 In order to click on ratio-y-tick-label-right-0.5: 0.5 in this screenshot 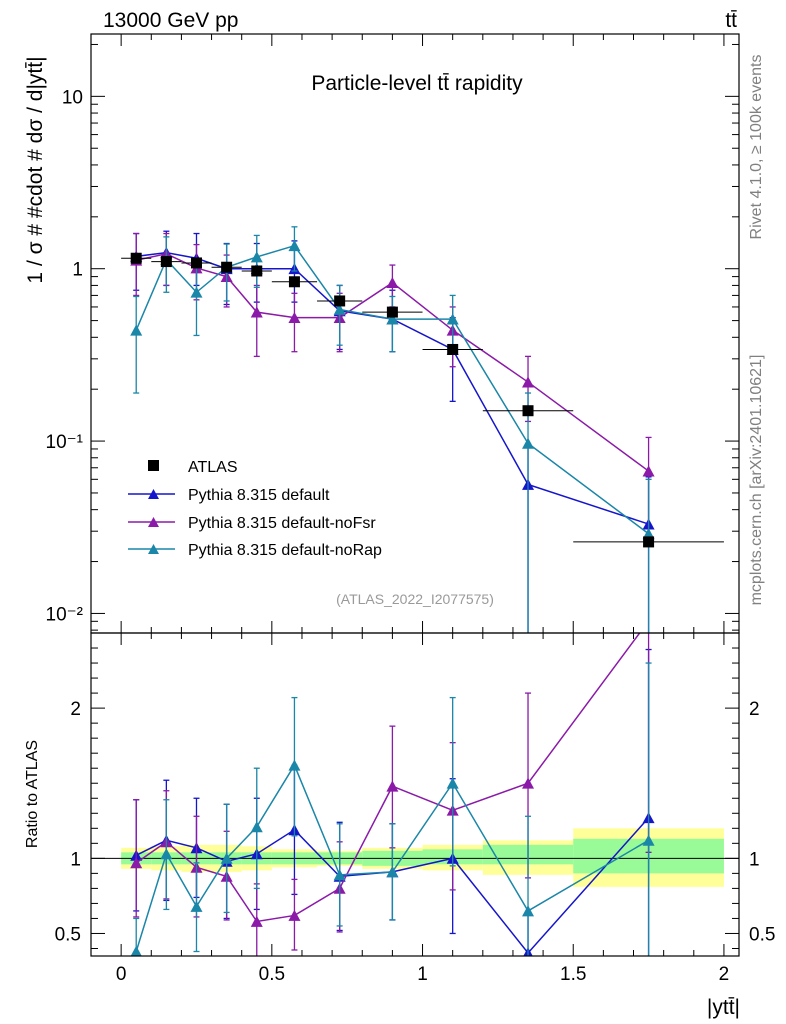, I will do `click(762, 934)`.